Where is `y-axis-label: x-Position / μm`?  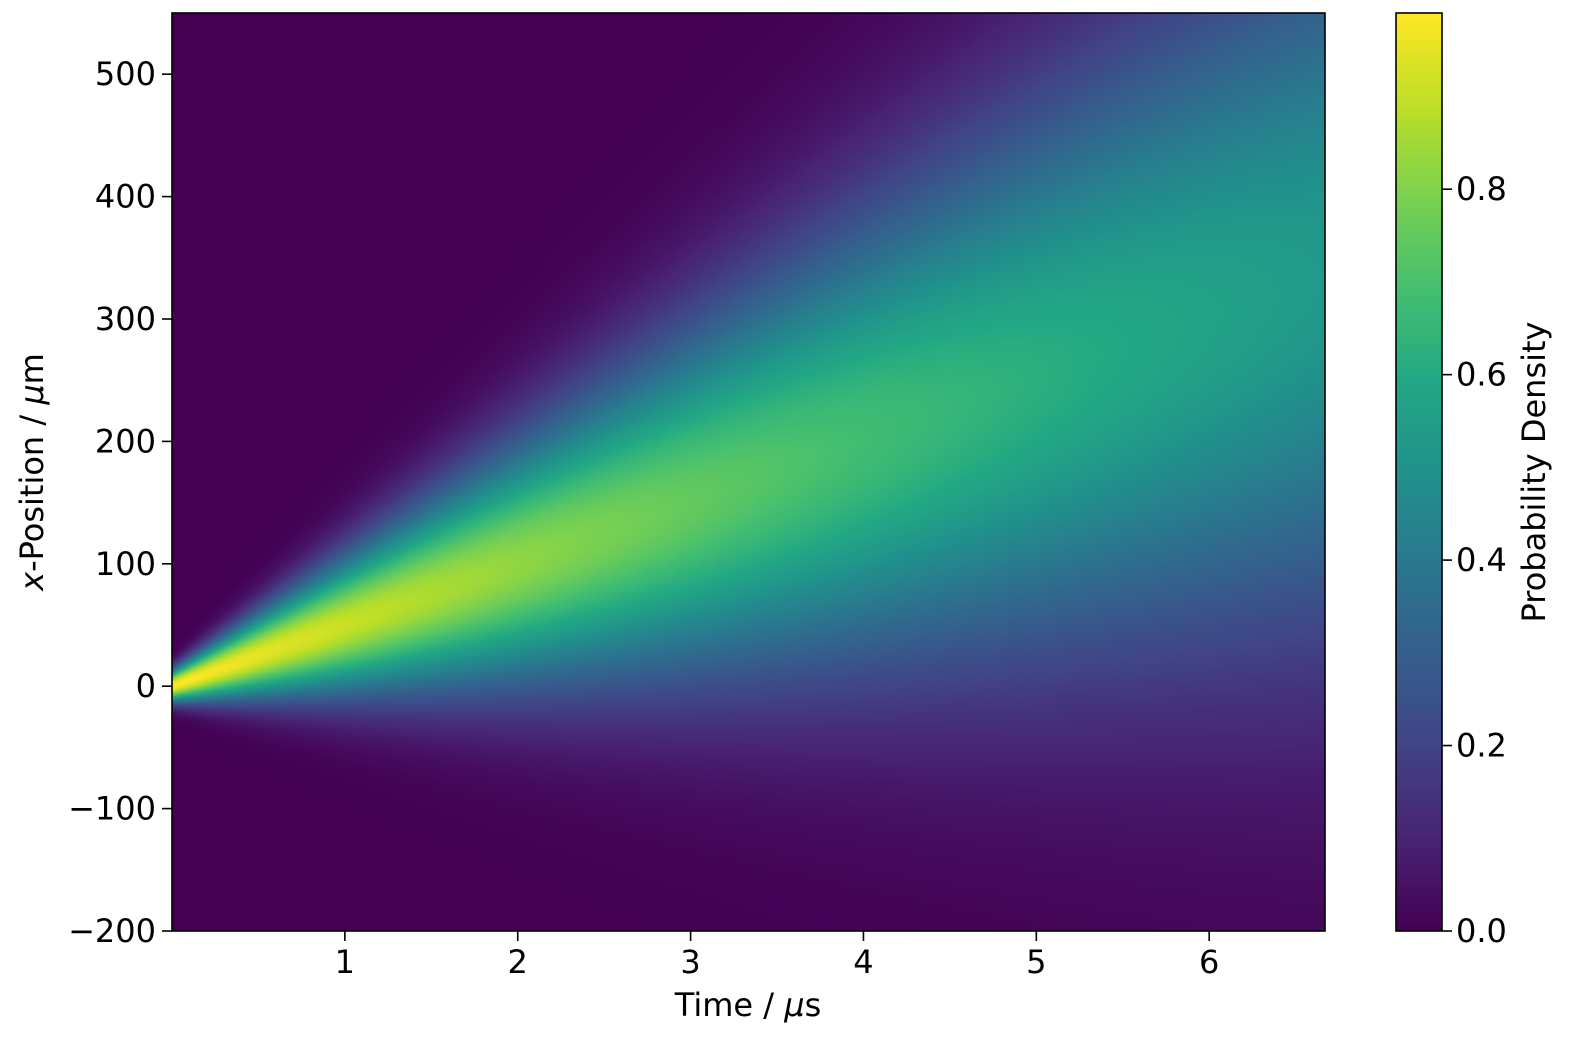 y-axis-label: x-Position / μm is located at coordinates (32, 472).